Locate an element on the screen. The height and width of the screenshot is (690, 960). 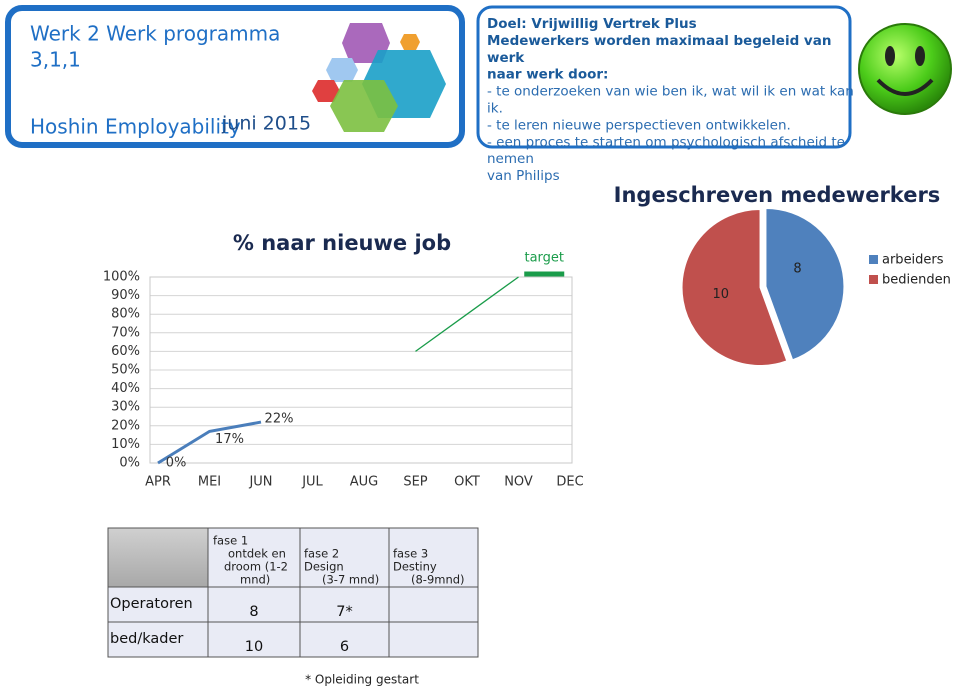
data-label: 17% is located at coordinates (229, 439).